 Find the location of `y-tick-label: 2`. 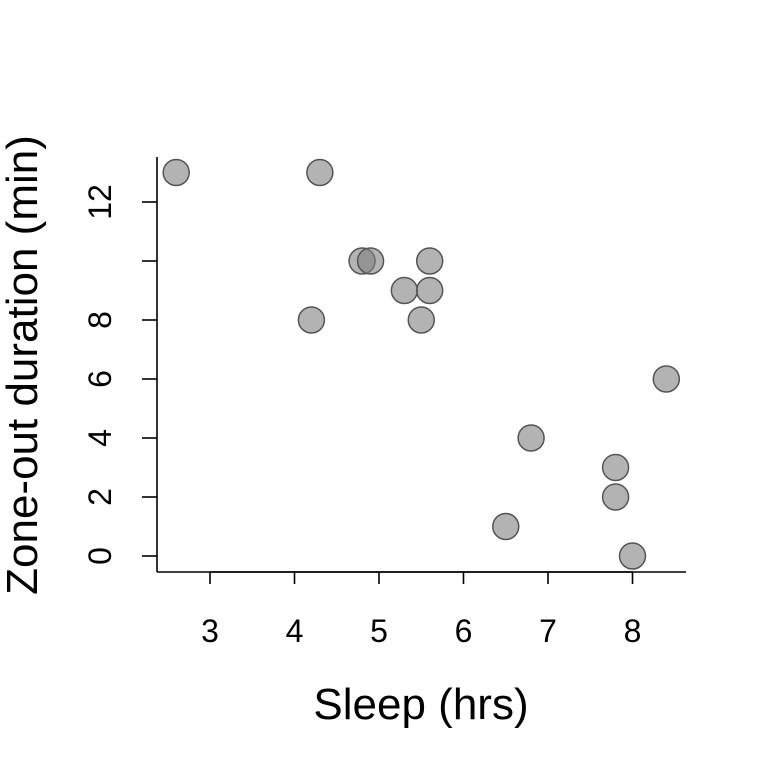

y-tick-label: 2 is located at coordinates (100, 497).